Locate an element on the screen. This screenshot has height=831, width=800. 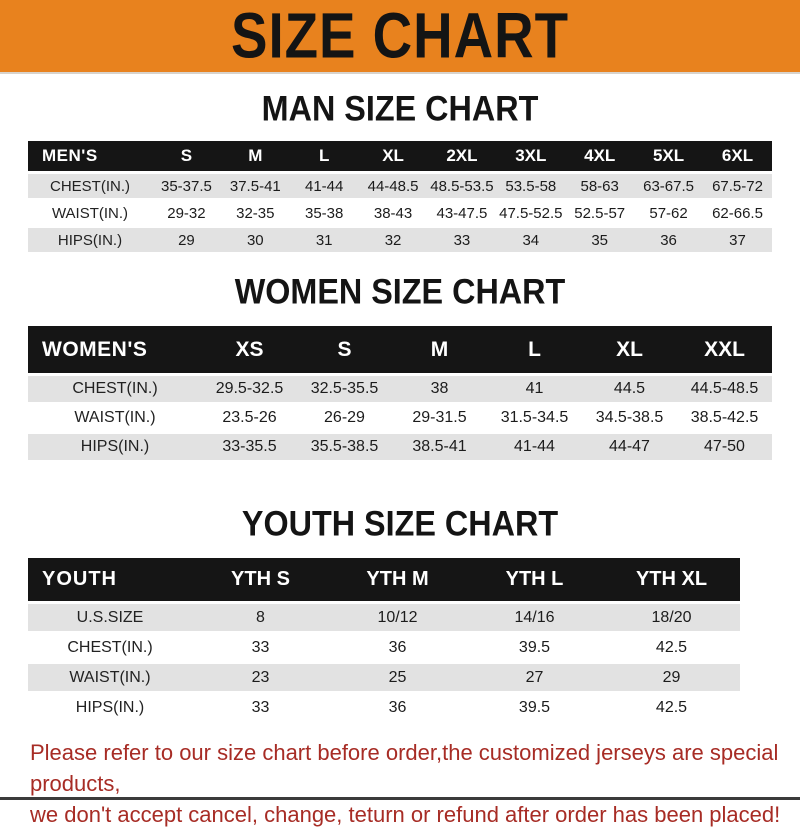
bottom-rule is located at coordinates (400, 798).